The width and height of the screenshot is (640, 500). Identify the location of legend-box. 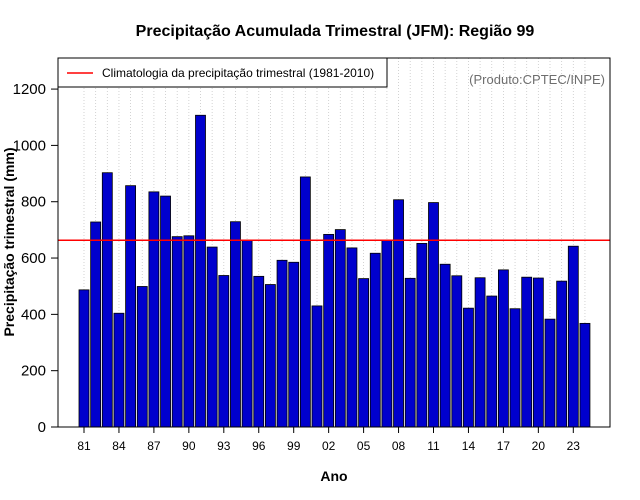
(222, 72).